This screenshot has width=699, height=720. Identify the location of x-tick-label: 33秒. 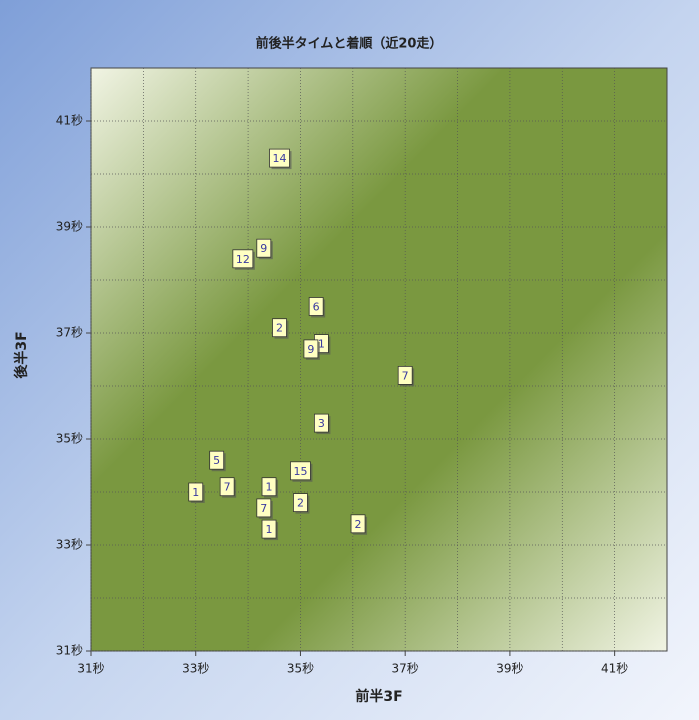
(195, 669).